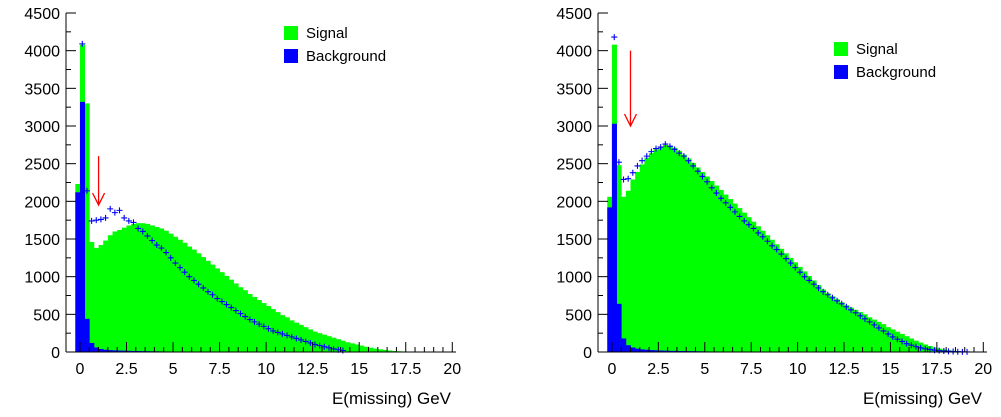 The image size is (1001, 417). What do you see at coordinates (574, 89) in the screenshot?
I see `y-tick-label: 3500` at bounding box center [574, 89].